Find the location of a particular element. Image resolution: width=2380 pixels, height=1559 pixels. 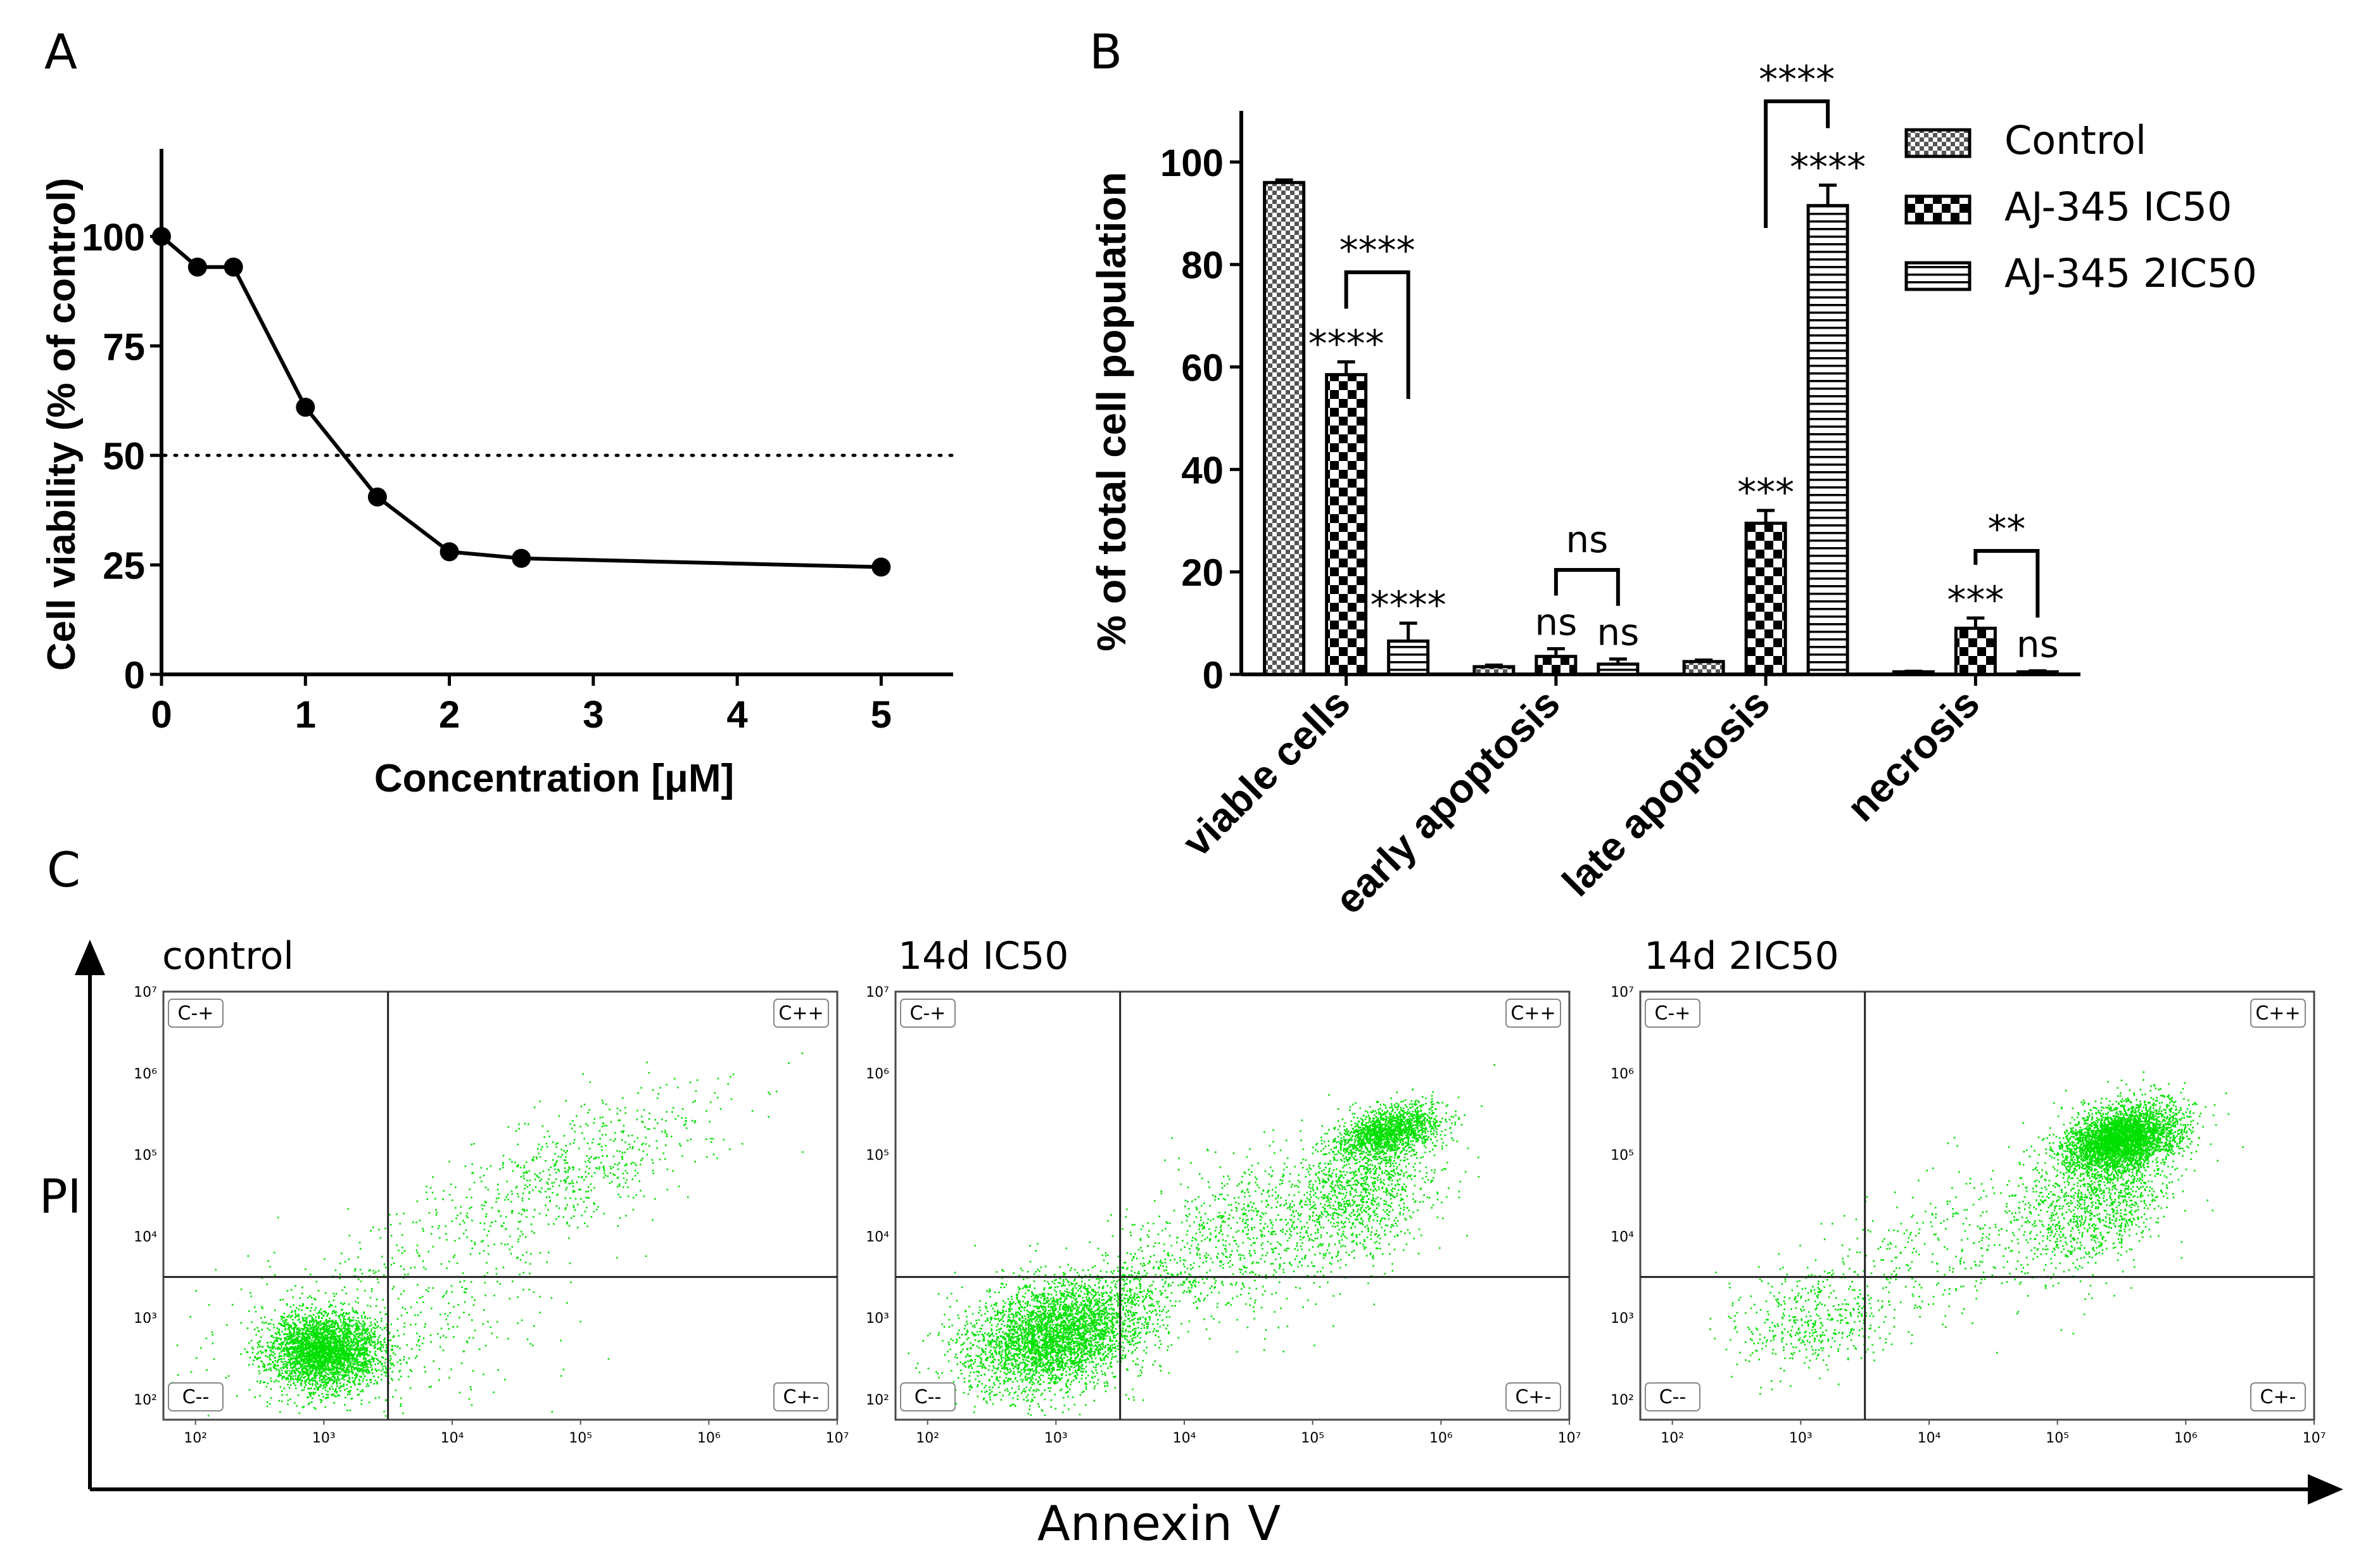

flow-quadrant-label: C++ is located at coordinates (800, 1013).